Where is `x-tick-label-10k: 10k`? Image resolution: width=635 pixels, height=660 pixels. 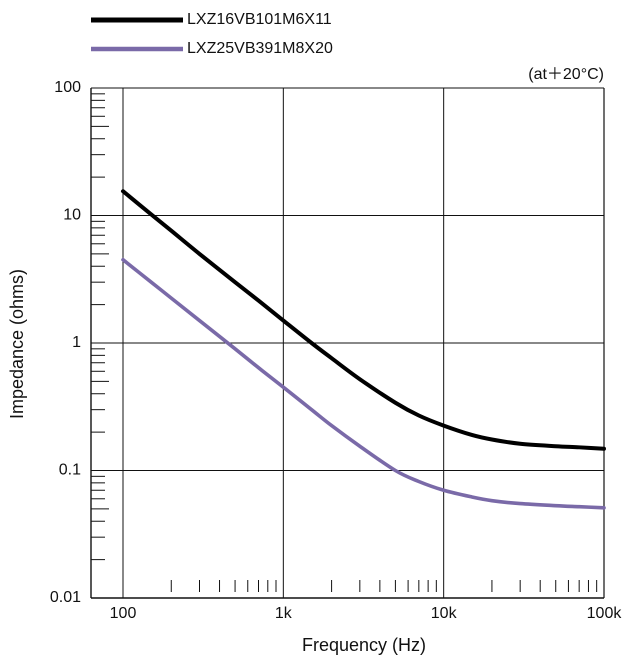
x-tick-label-10k: 10k is located at coordinates (444, 613).